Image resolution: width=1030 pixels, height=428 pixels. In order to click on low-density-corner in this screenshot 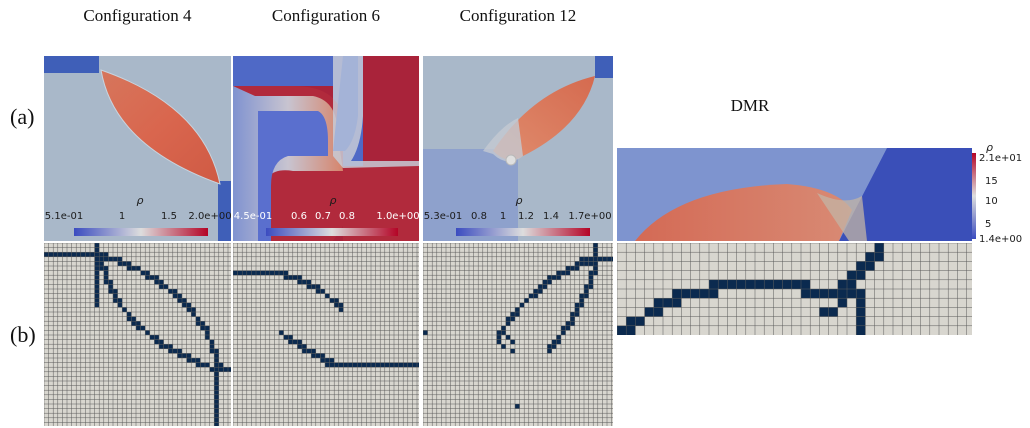, I will do `click(224, 211)`.